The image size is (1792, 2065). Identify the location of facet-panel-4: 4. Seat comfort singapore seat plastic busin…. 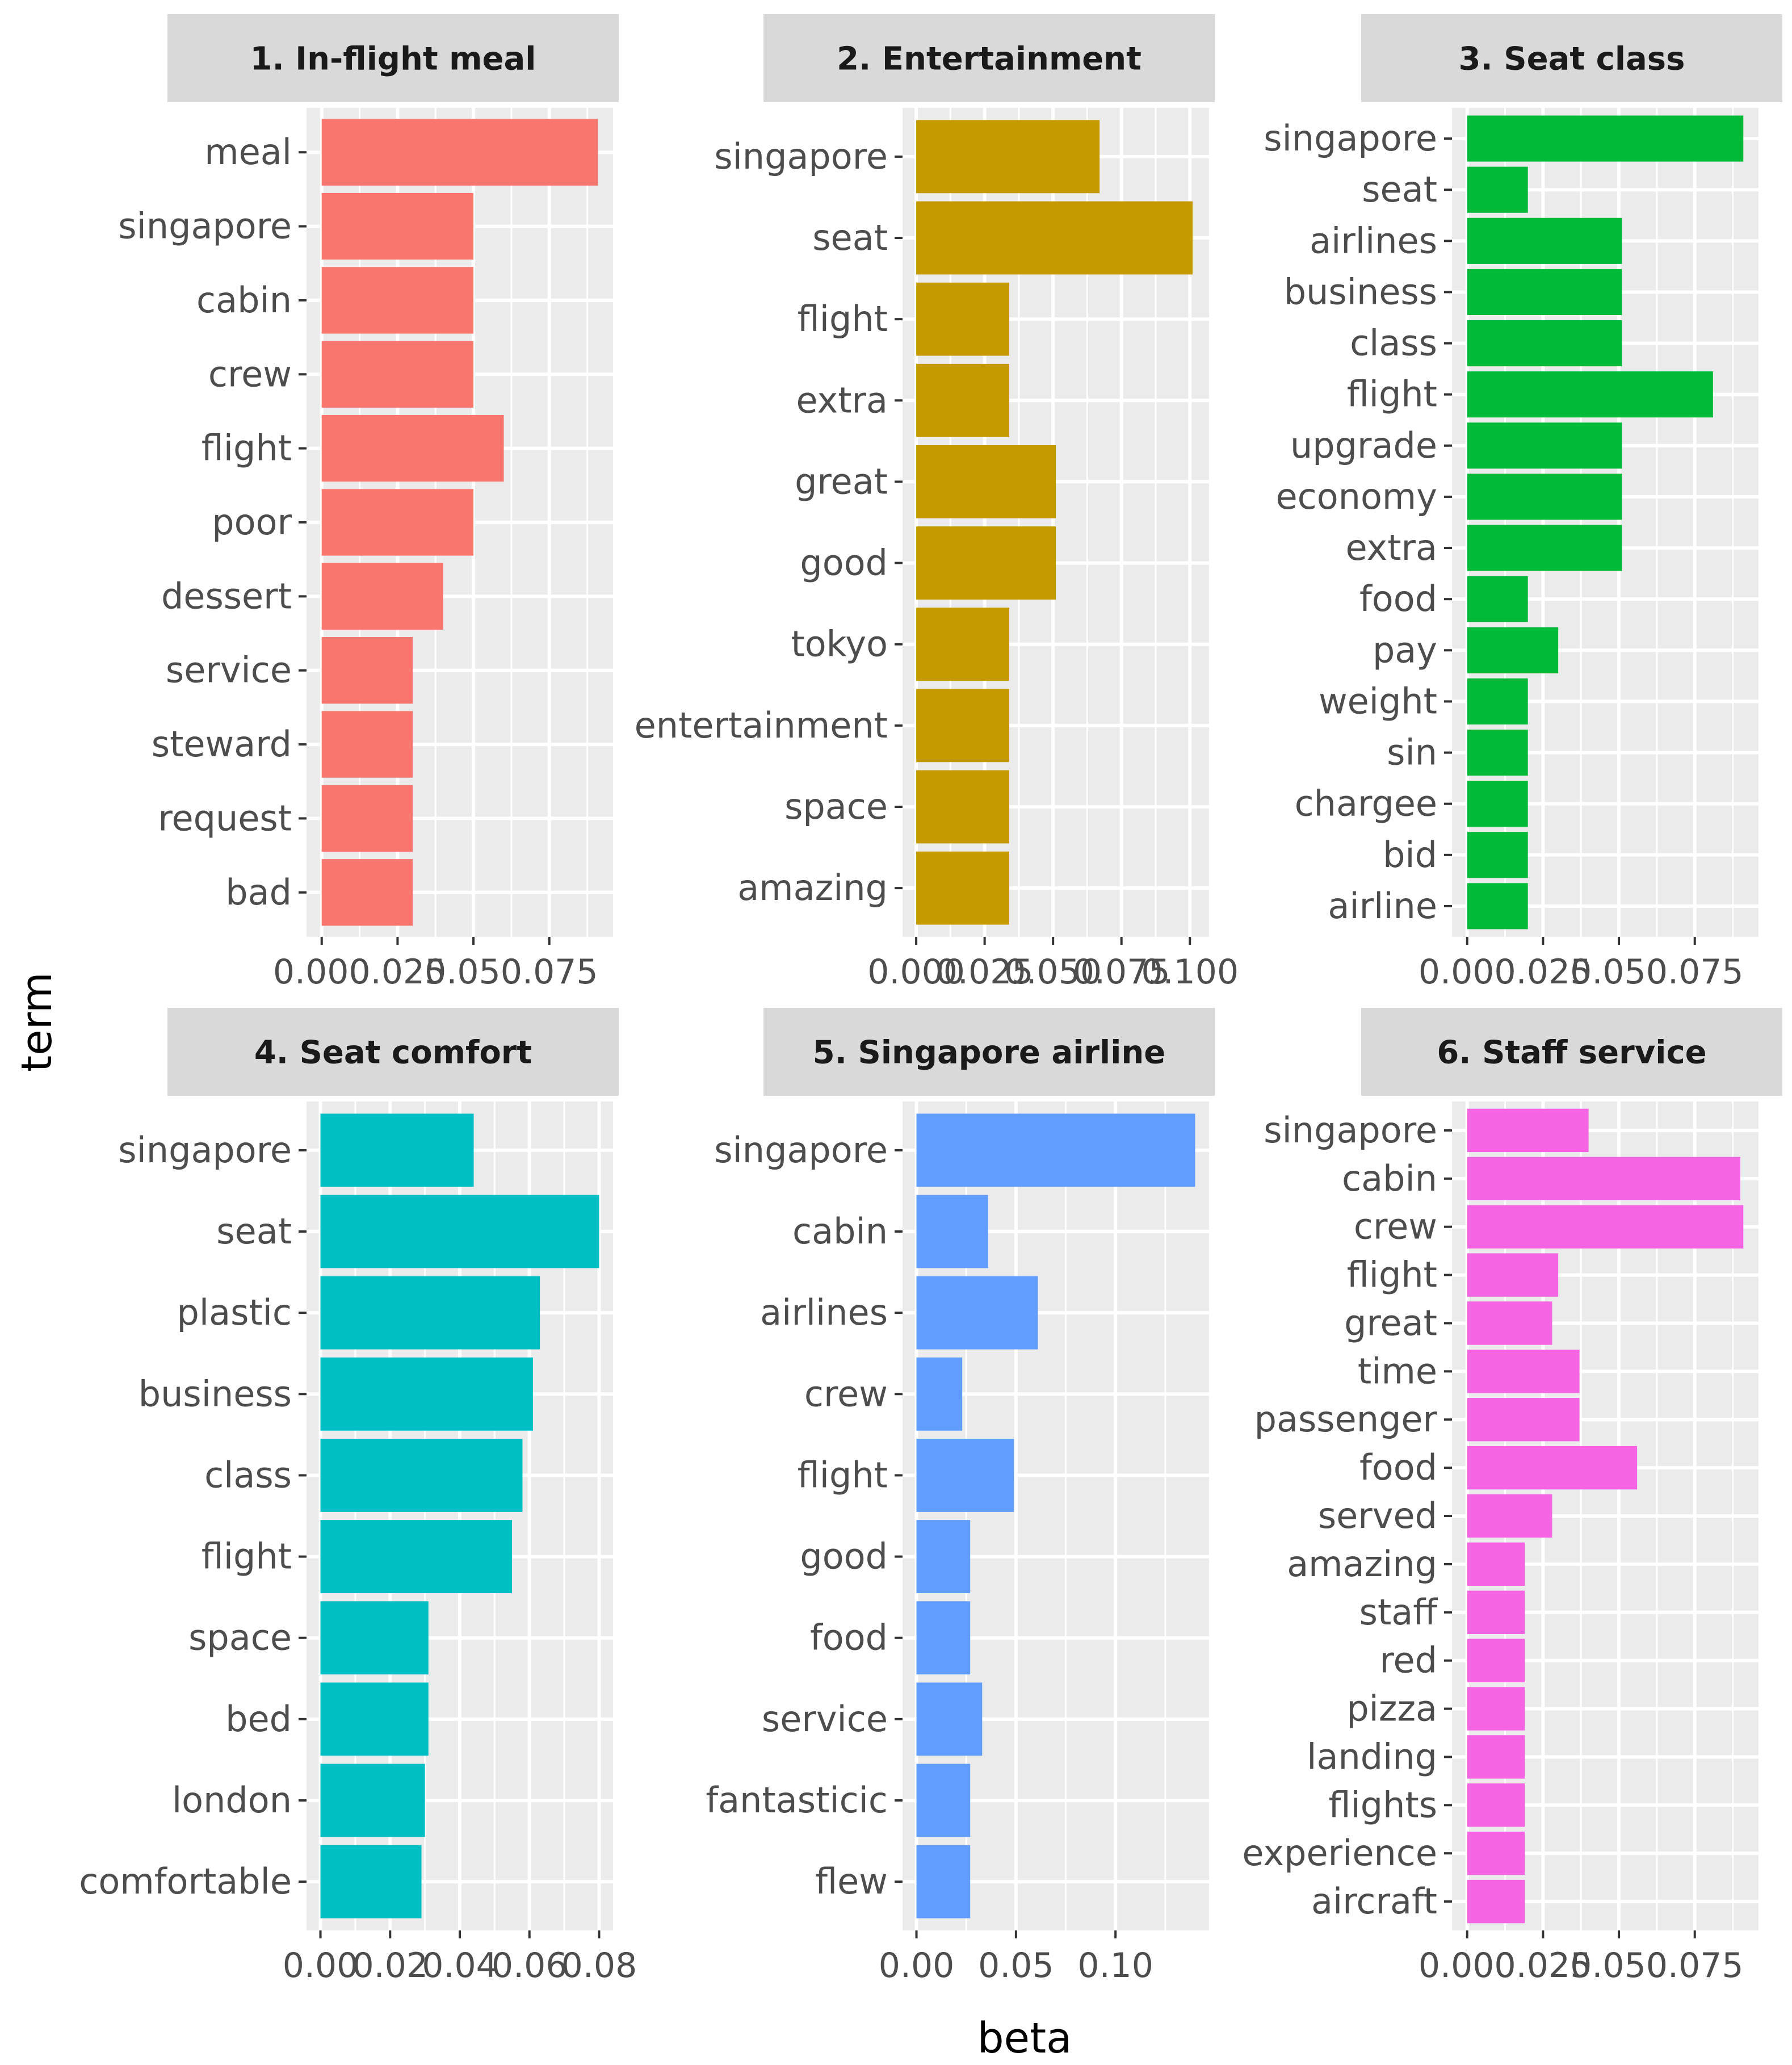
(358, 1497).